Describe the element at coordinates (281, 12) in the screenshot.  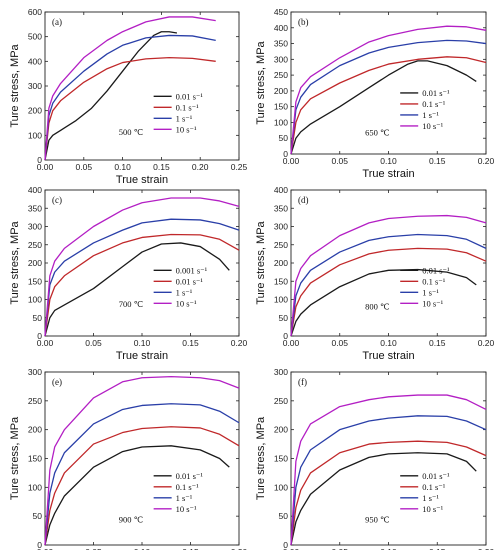
I see `y-tick-label: 450` at that location.